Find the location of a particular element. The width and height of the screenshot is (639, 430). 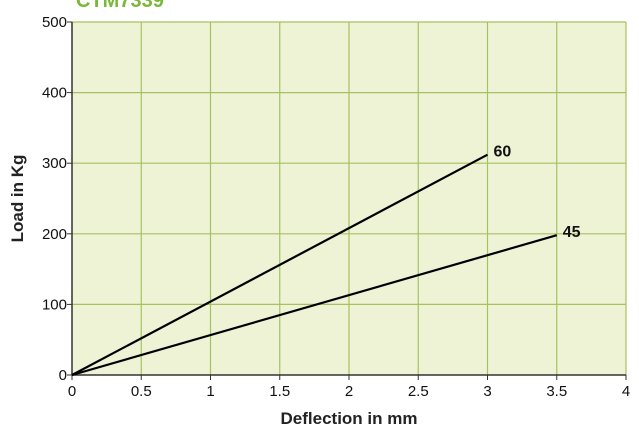

x-tick-label: 3 is located at coordinates (487, 391).